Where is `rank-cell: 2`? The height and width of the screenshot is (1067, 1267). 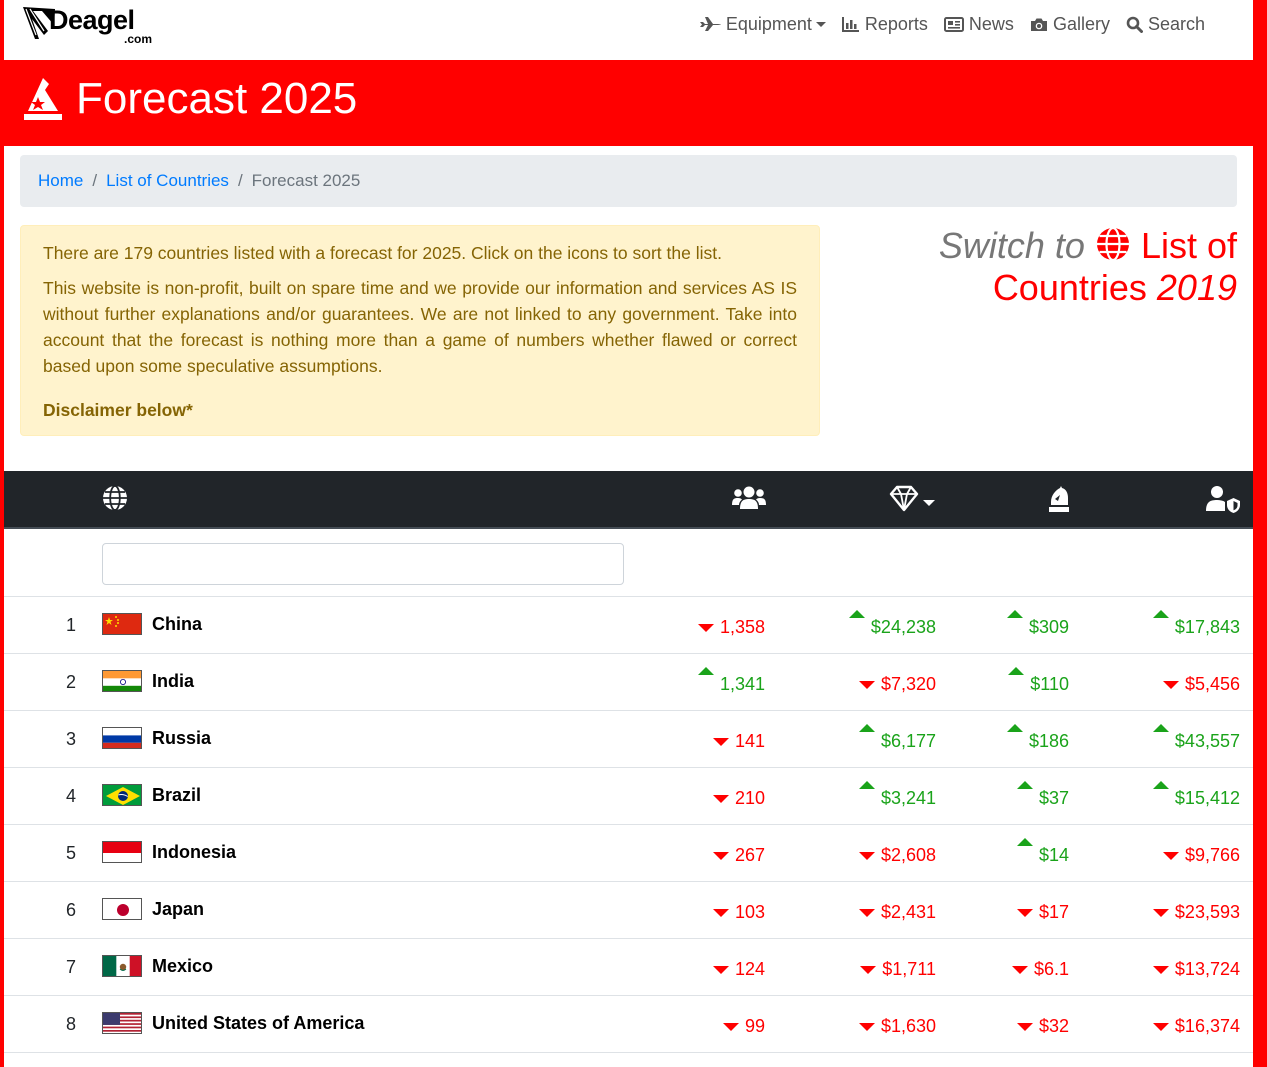 rank-cell: 2 is located at coordinates (70, 682).